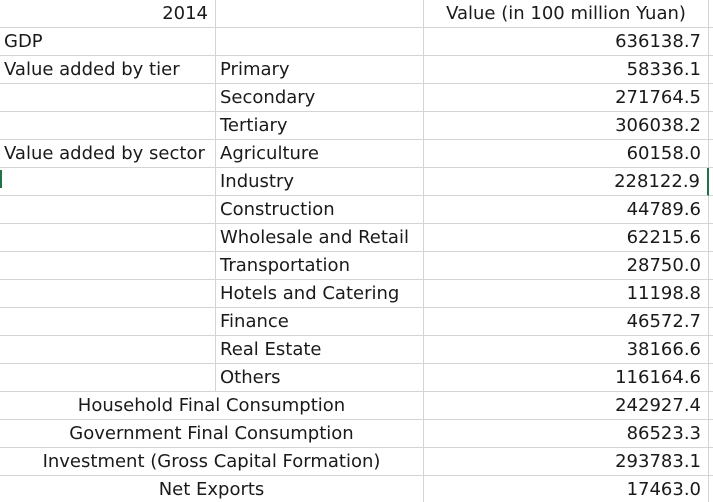 The height and width of the screenshot is (502, 713). I want to click on cell-expenditure-value: 242927.4, so click(566, 406).